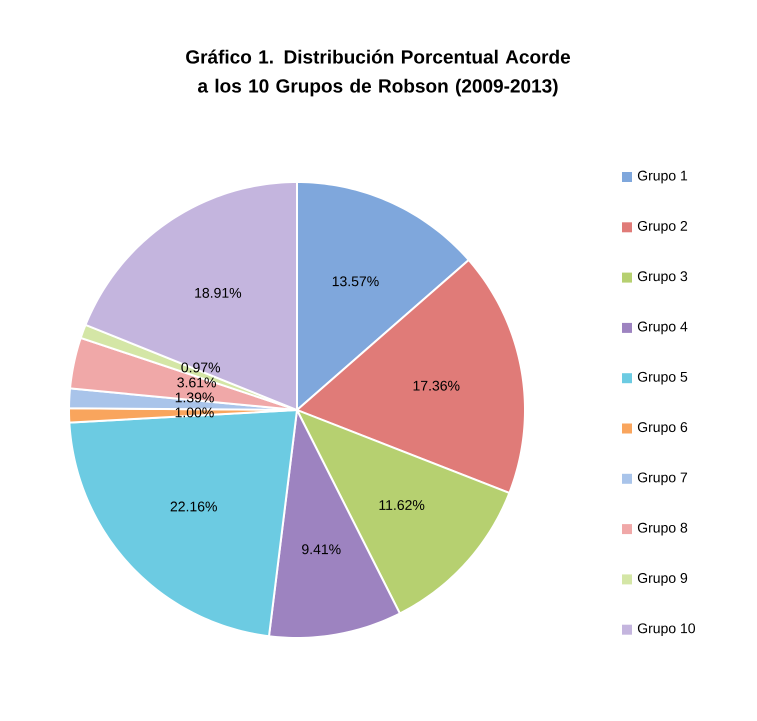 The height and width of the screenshot is (721, 757). What do you see at coordinates (195, 397) in the screenshot?
I see `data-label: 1.39%` at bounding box center [195, 397].